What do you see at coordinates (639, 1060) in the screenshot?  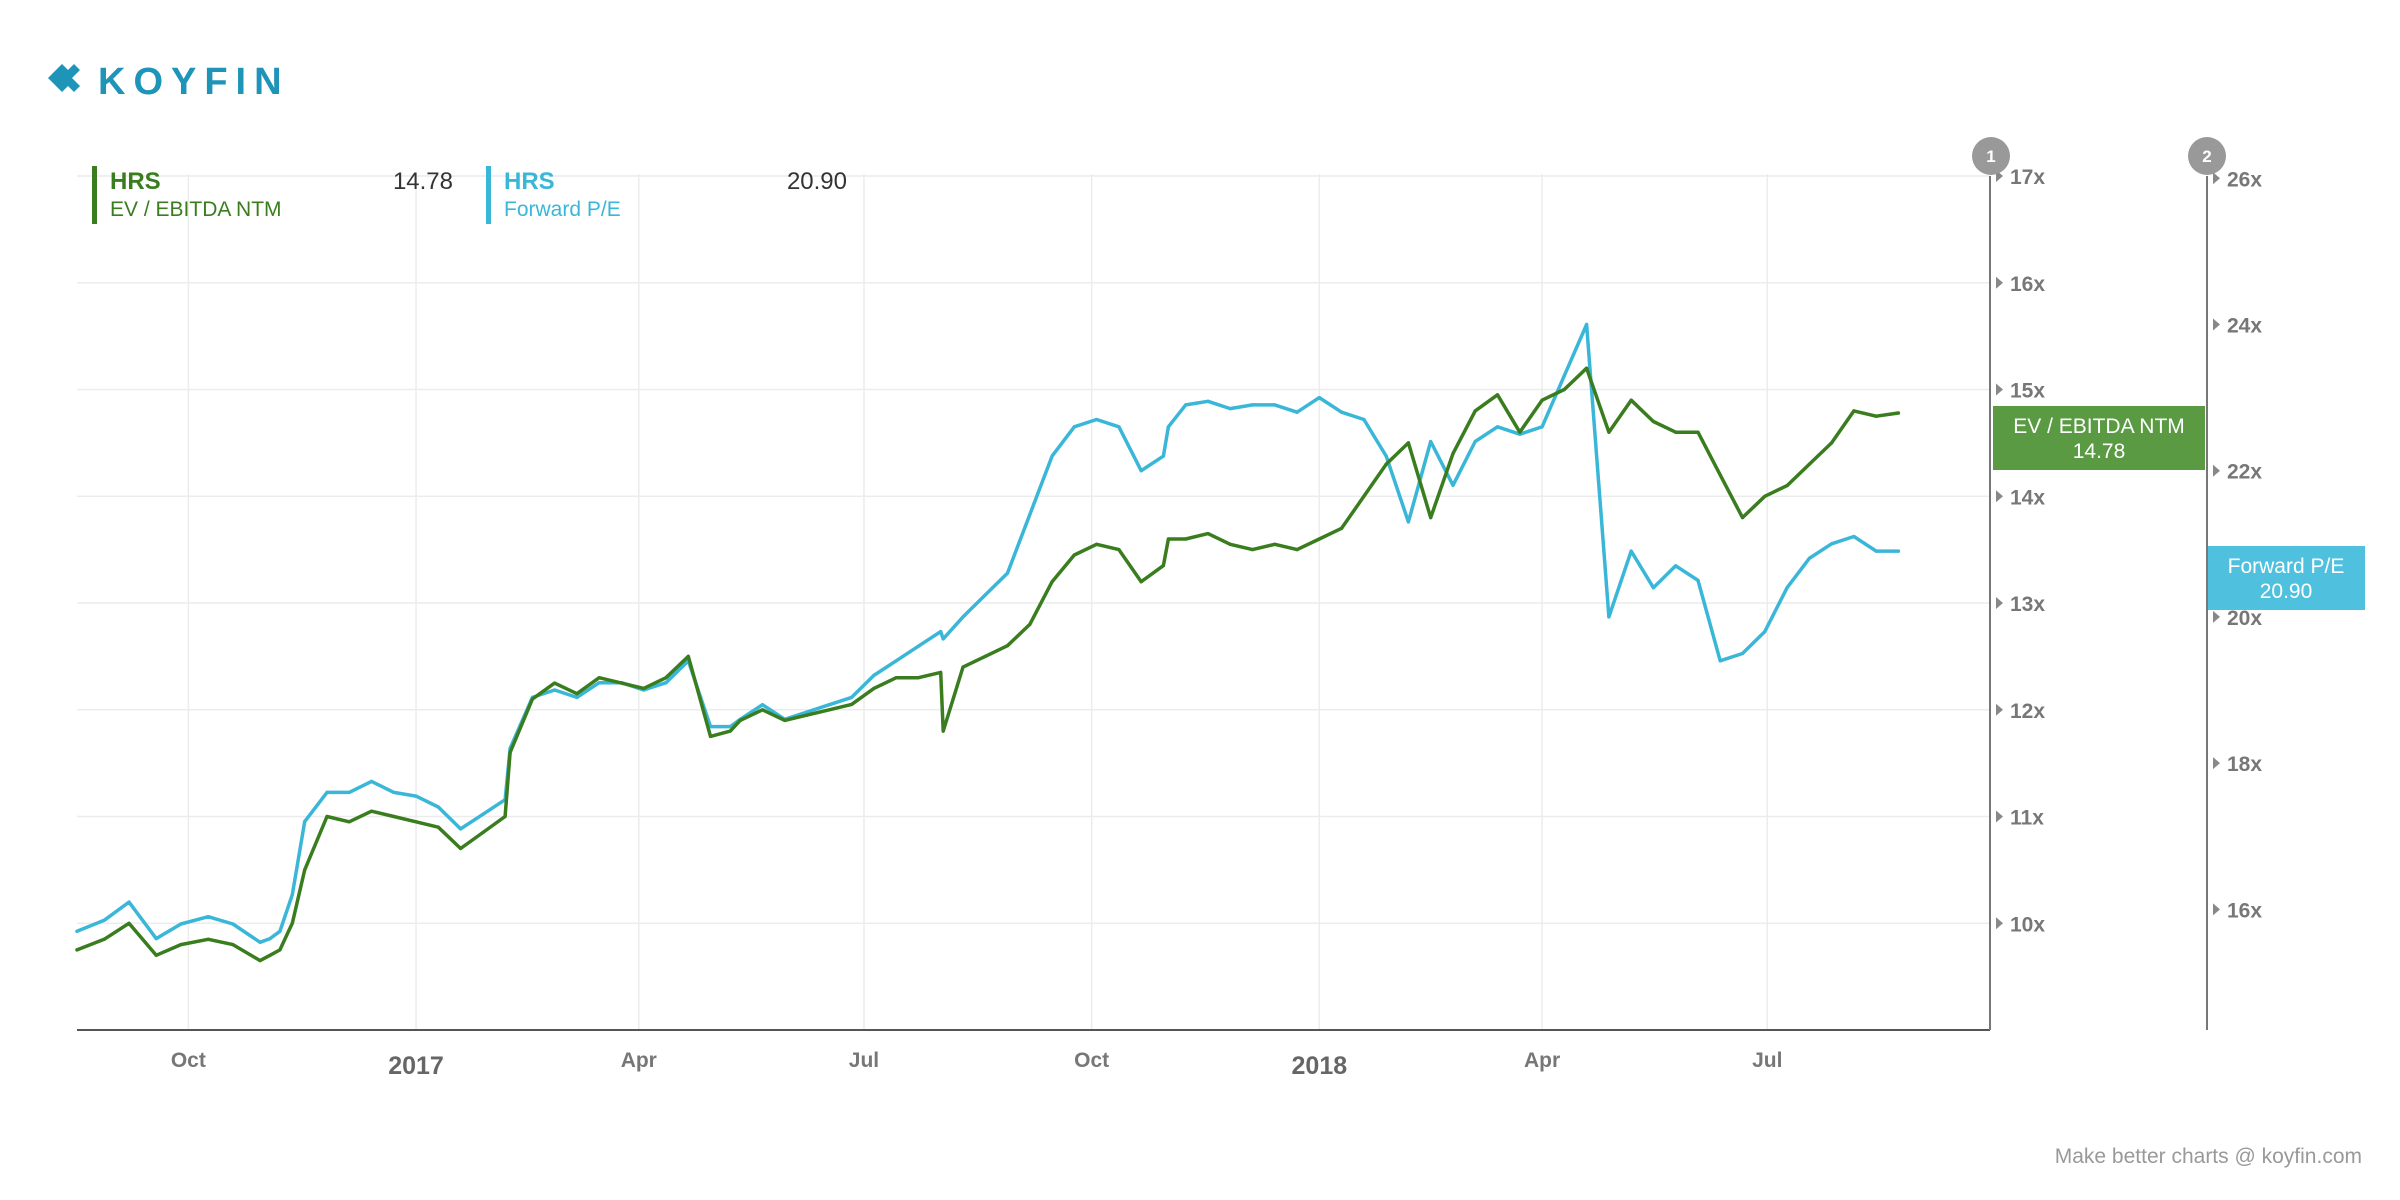 I see `x-tick-label: Apr` at bounding box center [639, 1060].